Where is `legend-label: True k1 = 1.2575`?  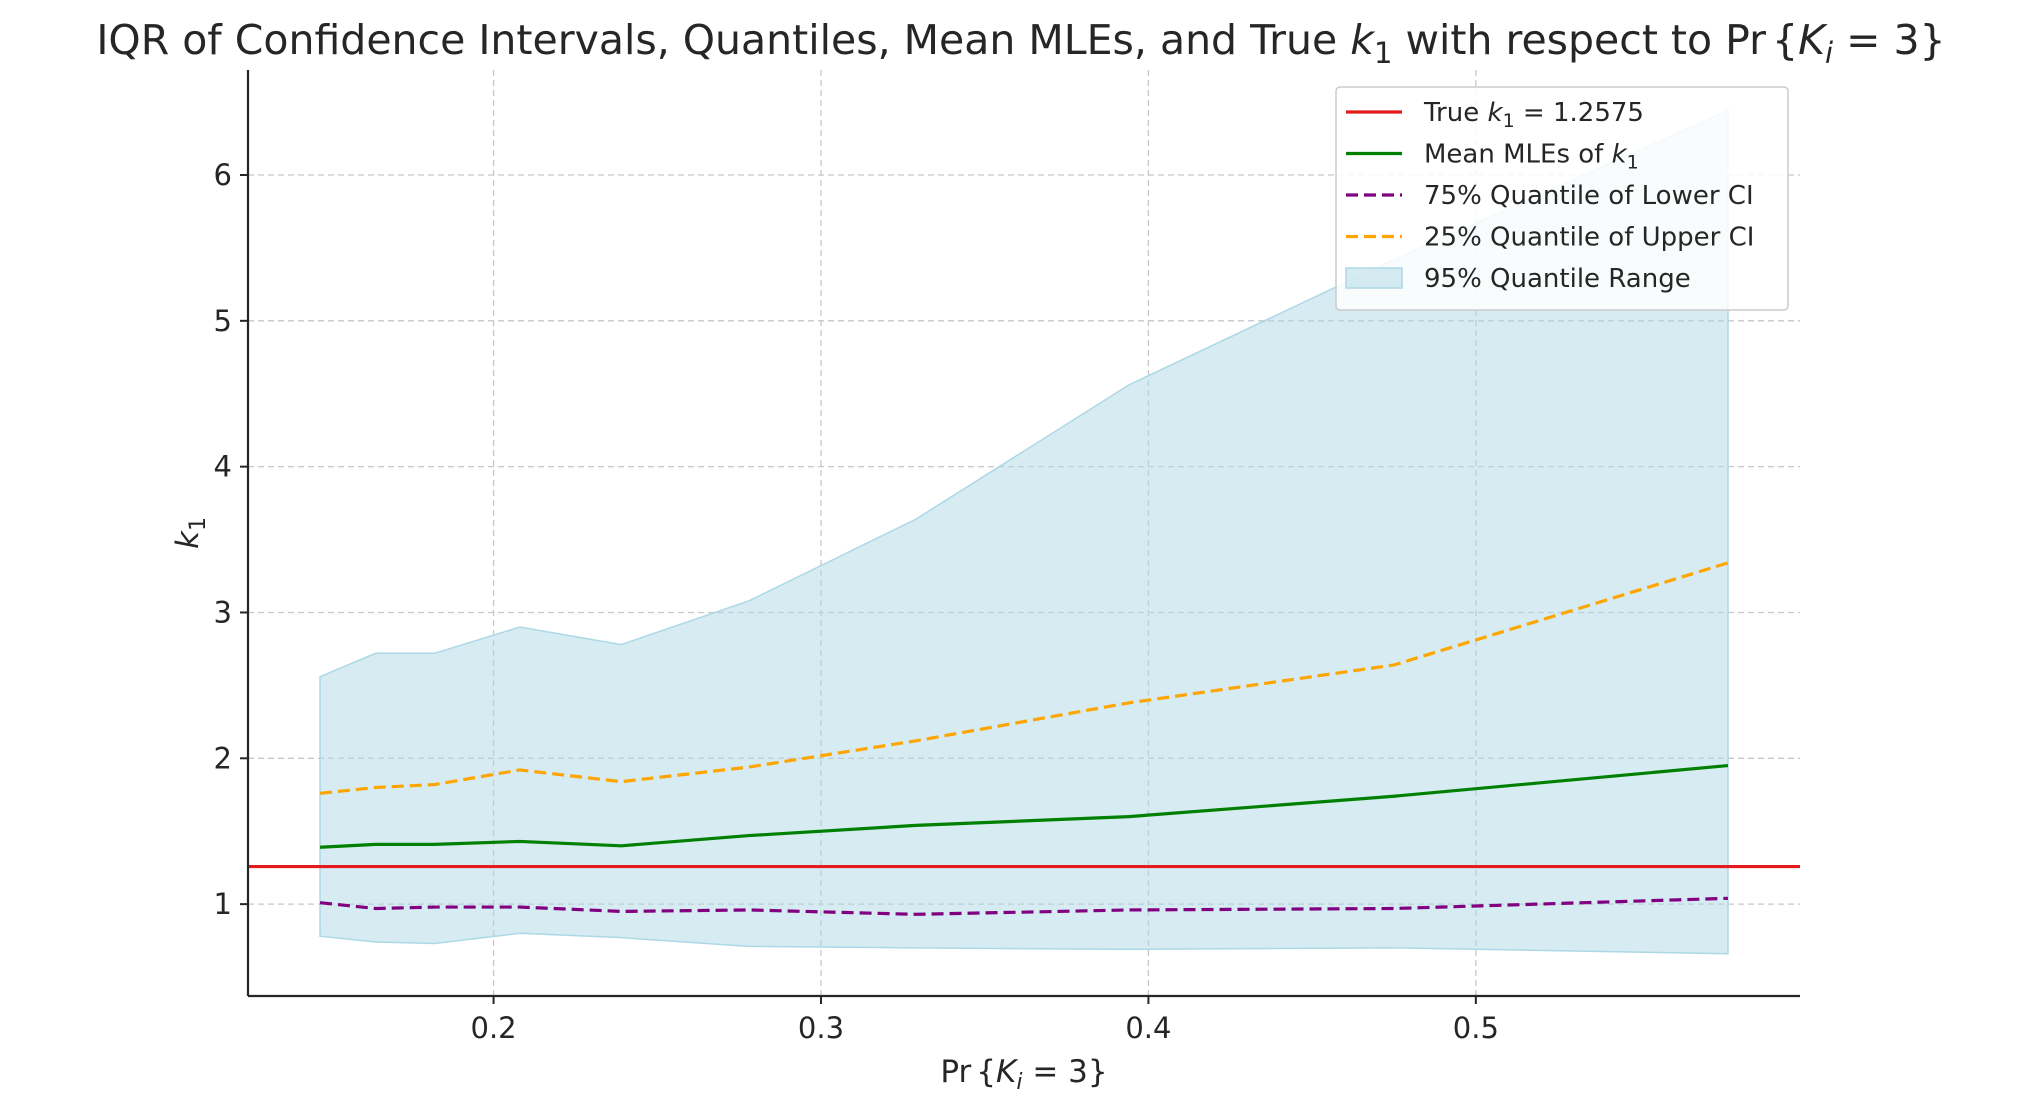 legend-label: True k1 = 1.2575 is located at coordinates (1533, 115).